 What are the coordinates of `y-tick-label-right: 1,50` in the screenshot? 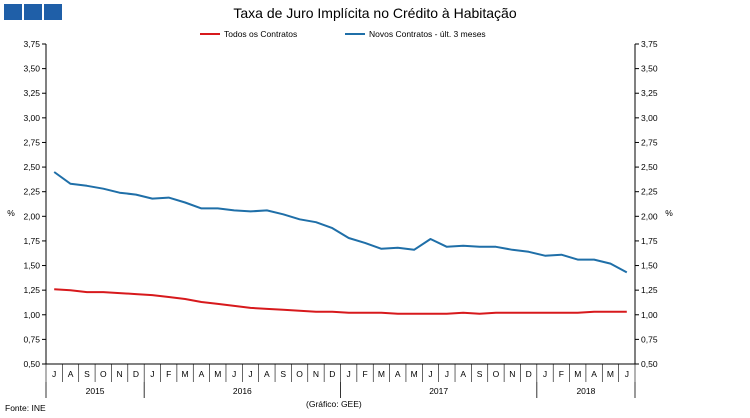 It's located at (649, 266).